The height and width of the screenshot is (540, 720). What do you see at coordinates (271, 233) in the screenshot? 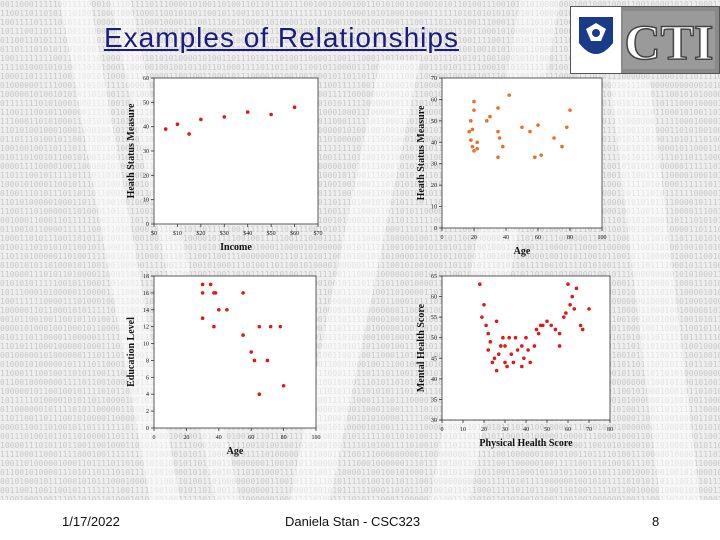
I see `x-tick-label: $50` at bounding box center [271, 233].